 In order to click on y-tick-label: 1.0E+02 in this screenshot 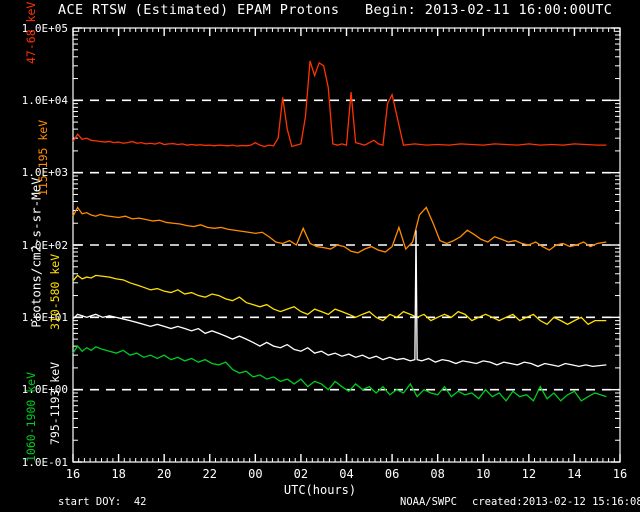, I will do `click(44, 245)`.